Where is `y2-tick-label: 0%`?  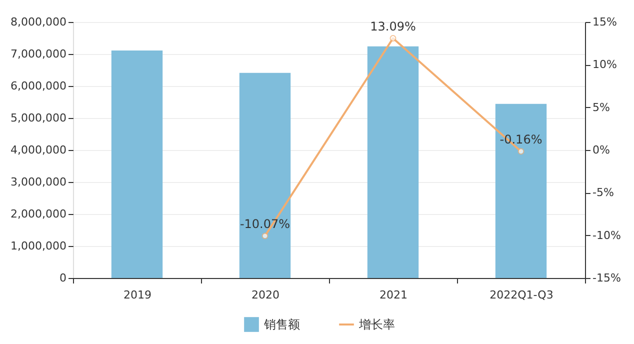 y2-tick-label: 0% is located at coordinates (601, 150).